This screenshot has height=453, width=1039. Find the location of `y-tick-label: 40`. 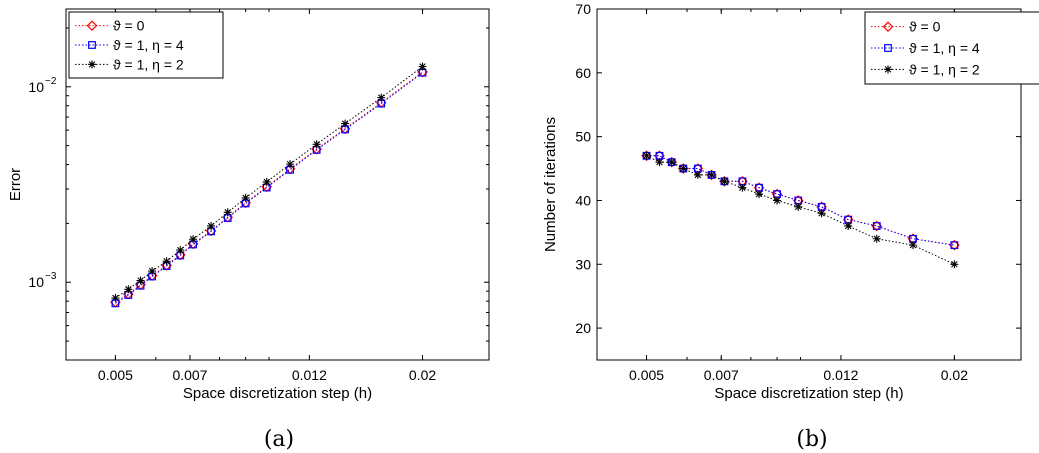

y-tick-label: 40 is located at coordinates (583, 200).